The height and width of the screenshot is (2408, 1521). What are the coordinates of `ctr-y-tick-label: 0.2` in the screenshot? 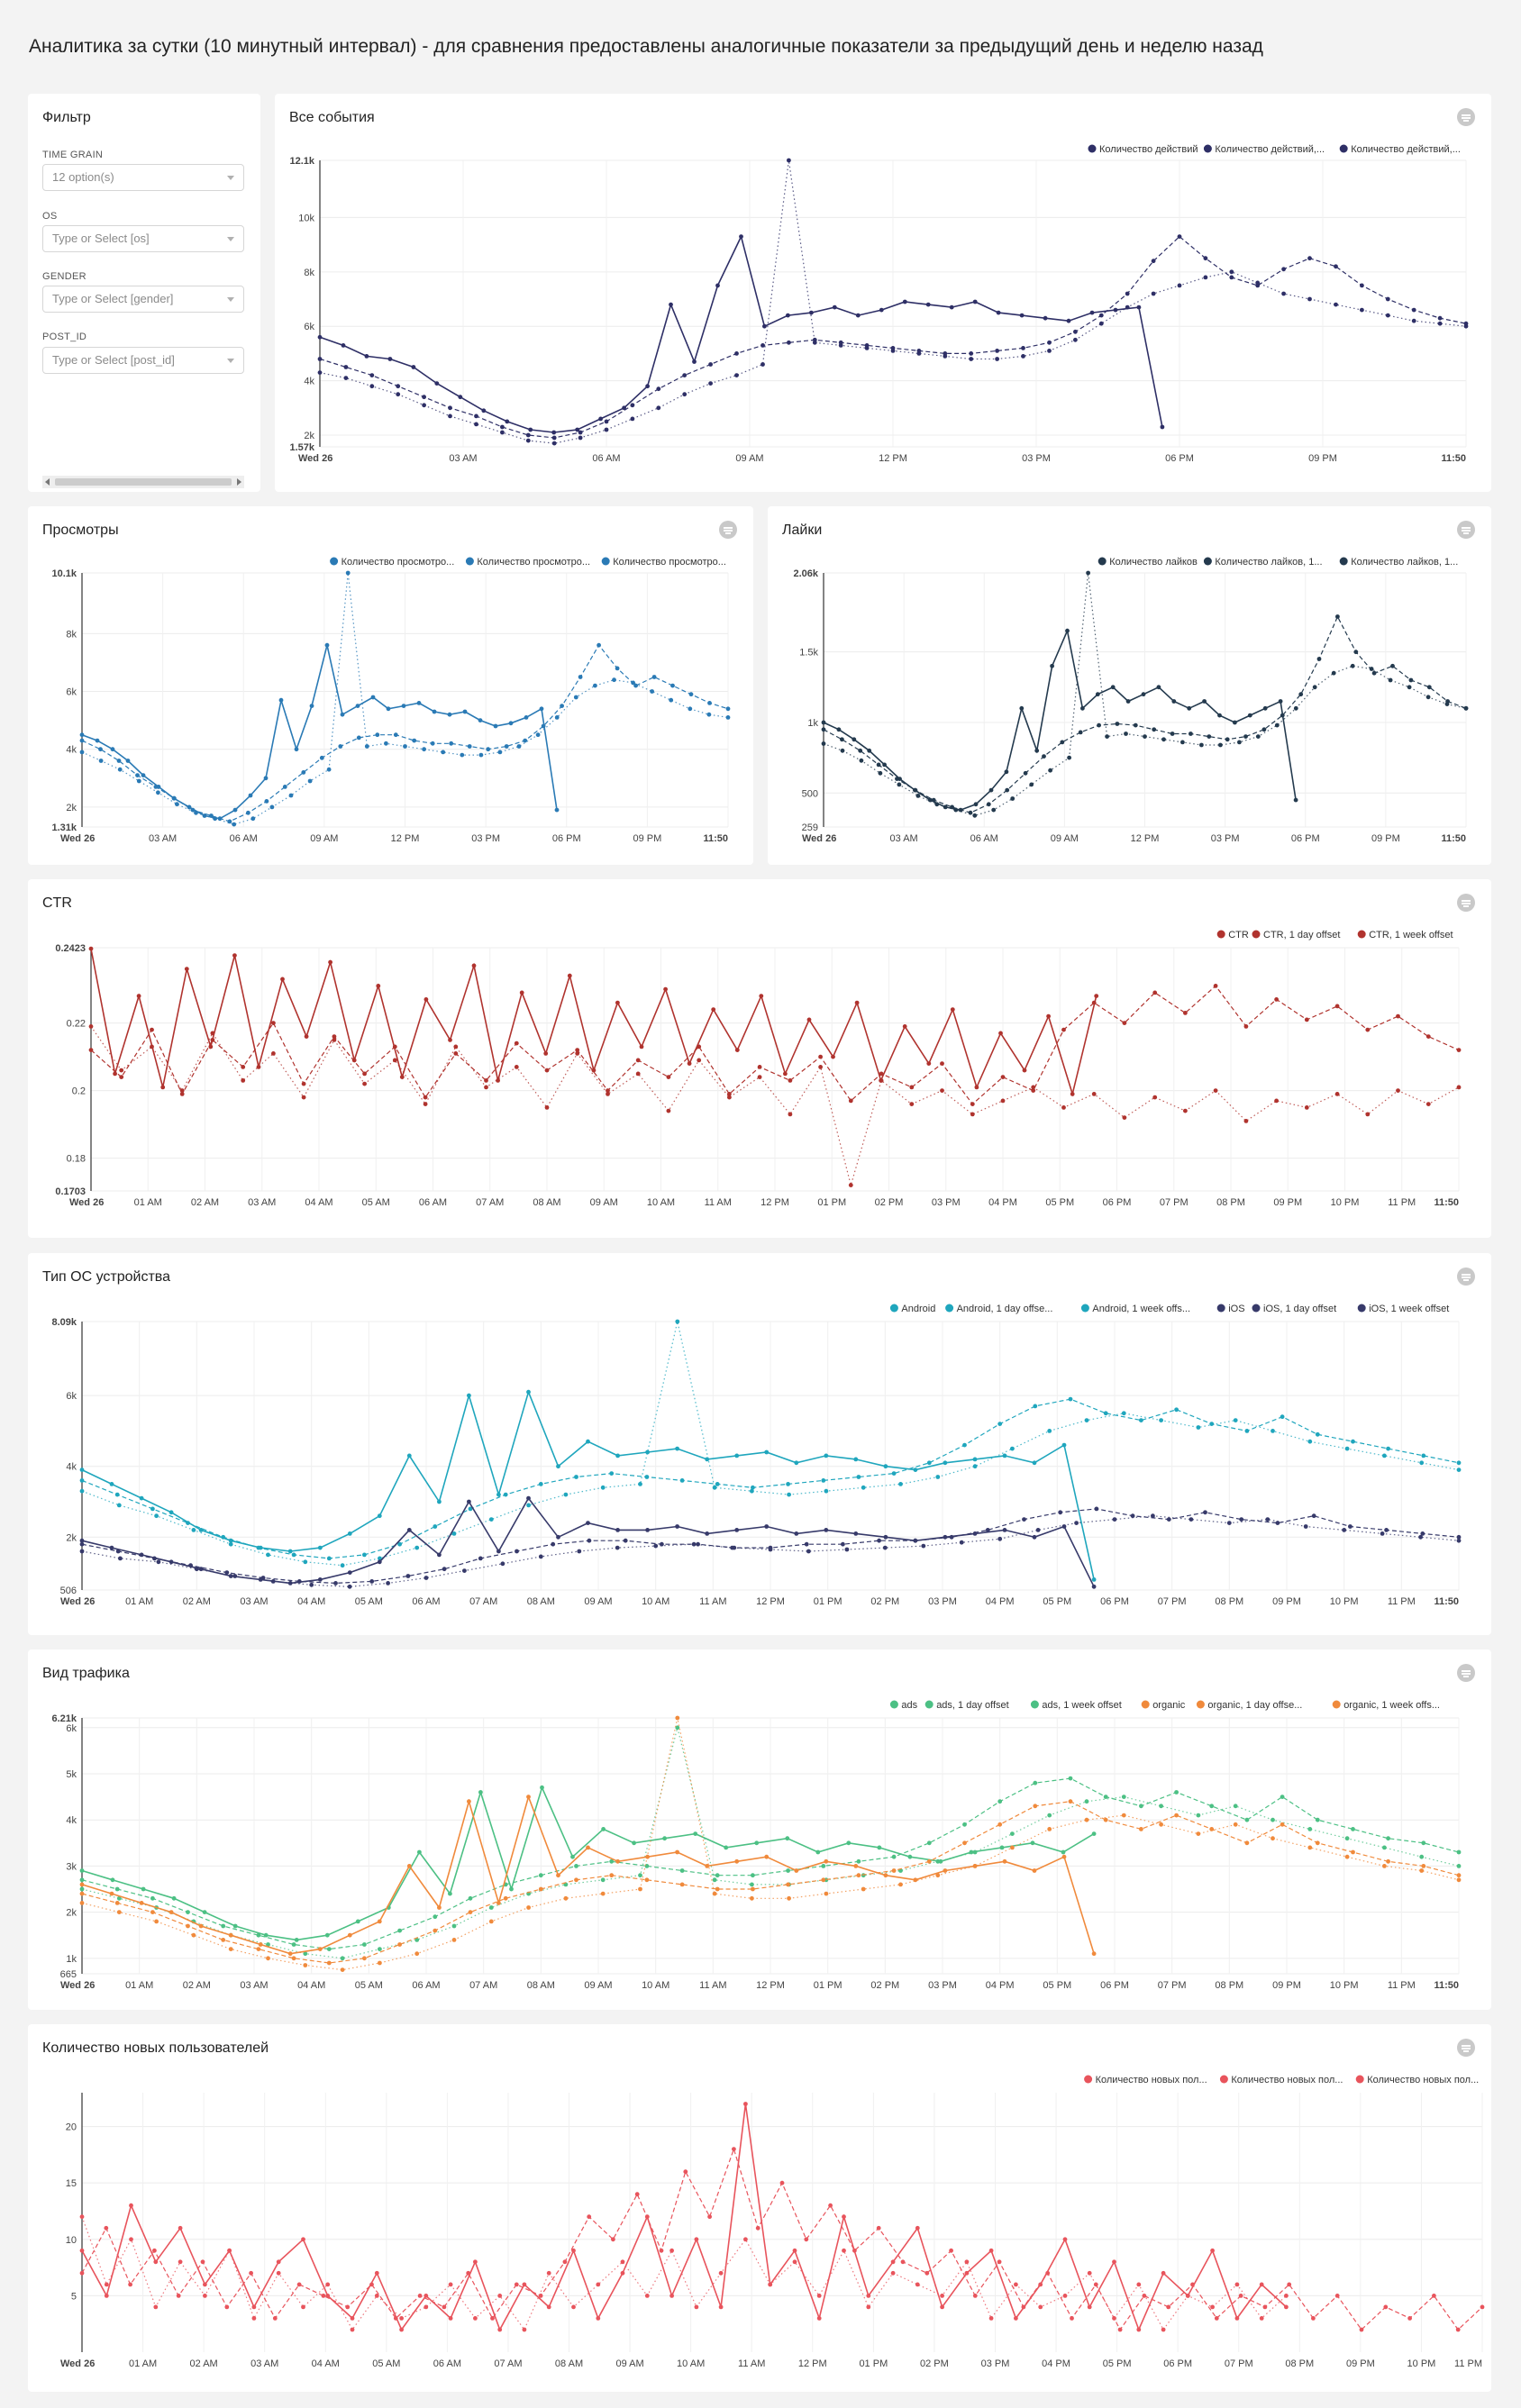 It's located at (79, 1092).